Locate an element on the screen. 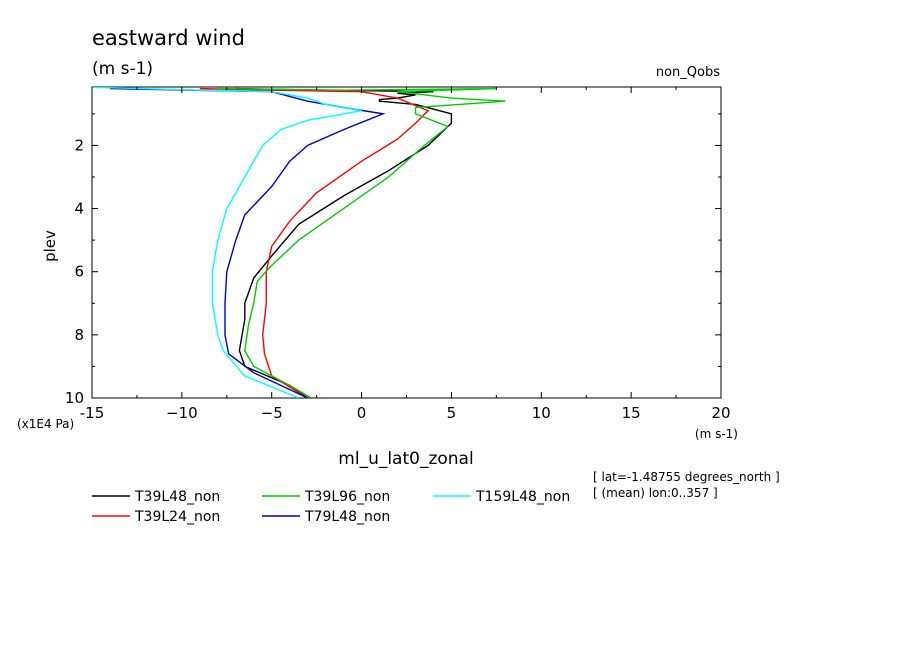  legend-label-0: T39L48_non is located at coordinates (177, 497).